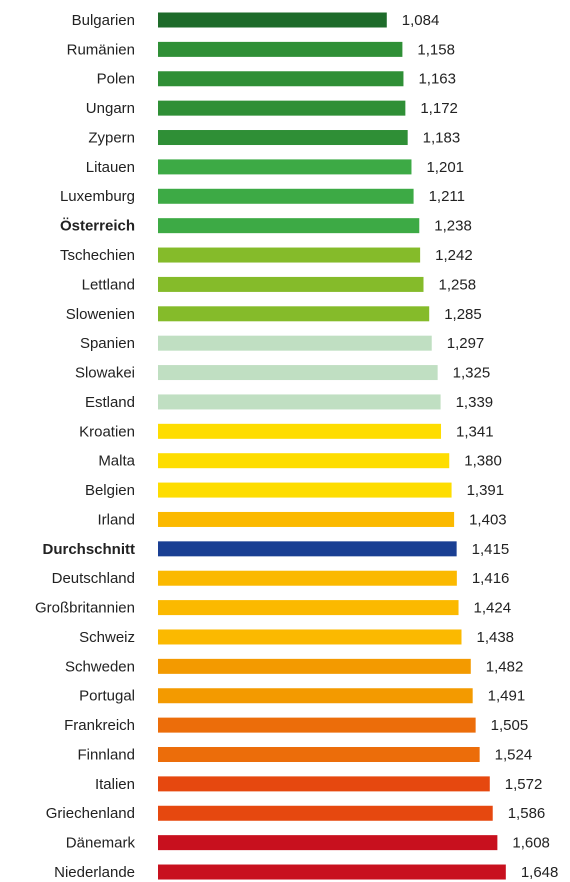 This screenshot has width=570, height=882. What do you see at coordinates (475, 431) in the screenshot?
I see `value-label: 1,341` at bounding box center [475, 431].